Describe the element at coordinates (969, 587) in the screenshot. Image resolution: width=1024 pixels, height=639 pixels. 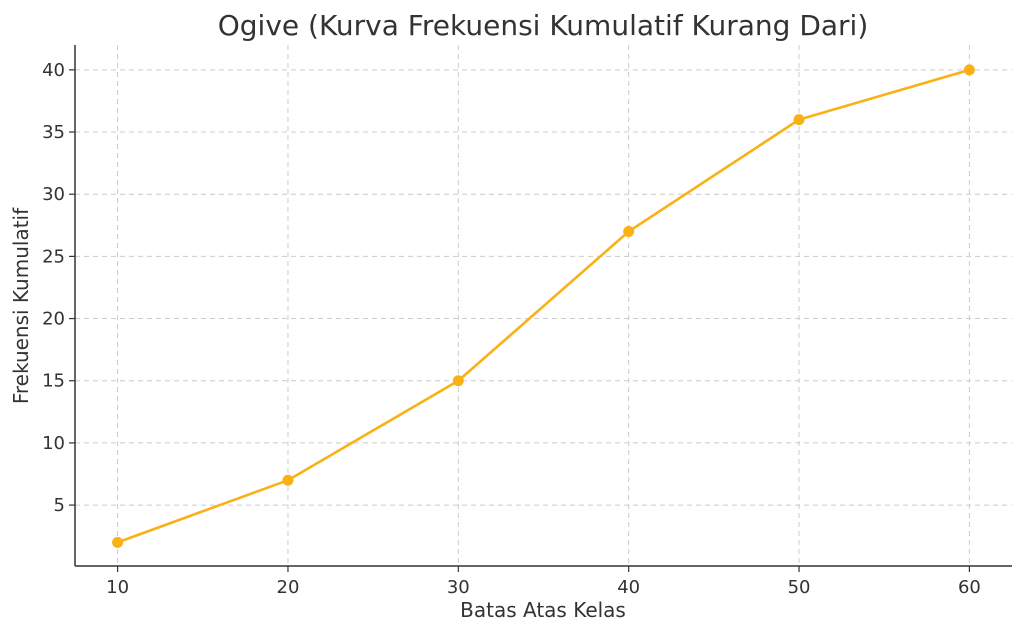
I see `x-tick-label: 60` at that location.